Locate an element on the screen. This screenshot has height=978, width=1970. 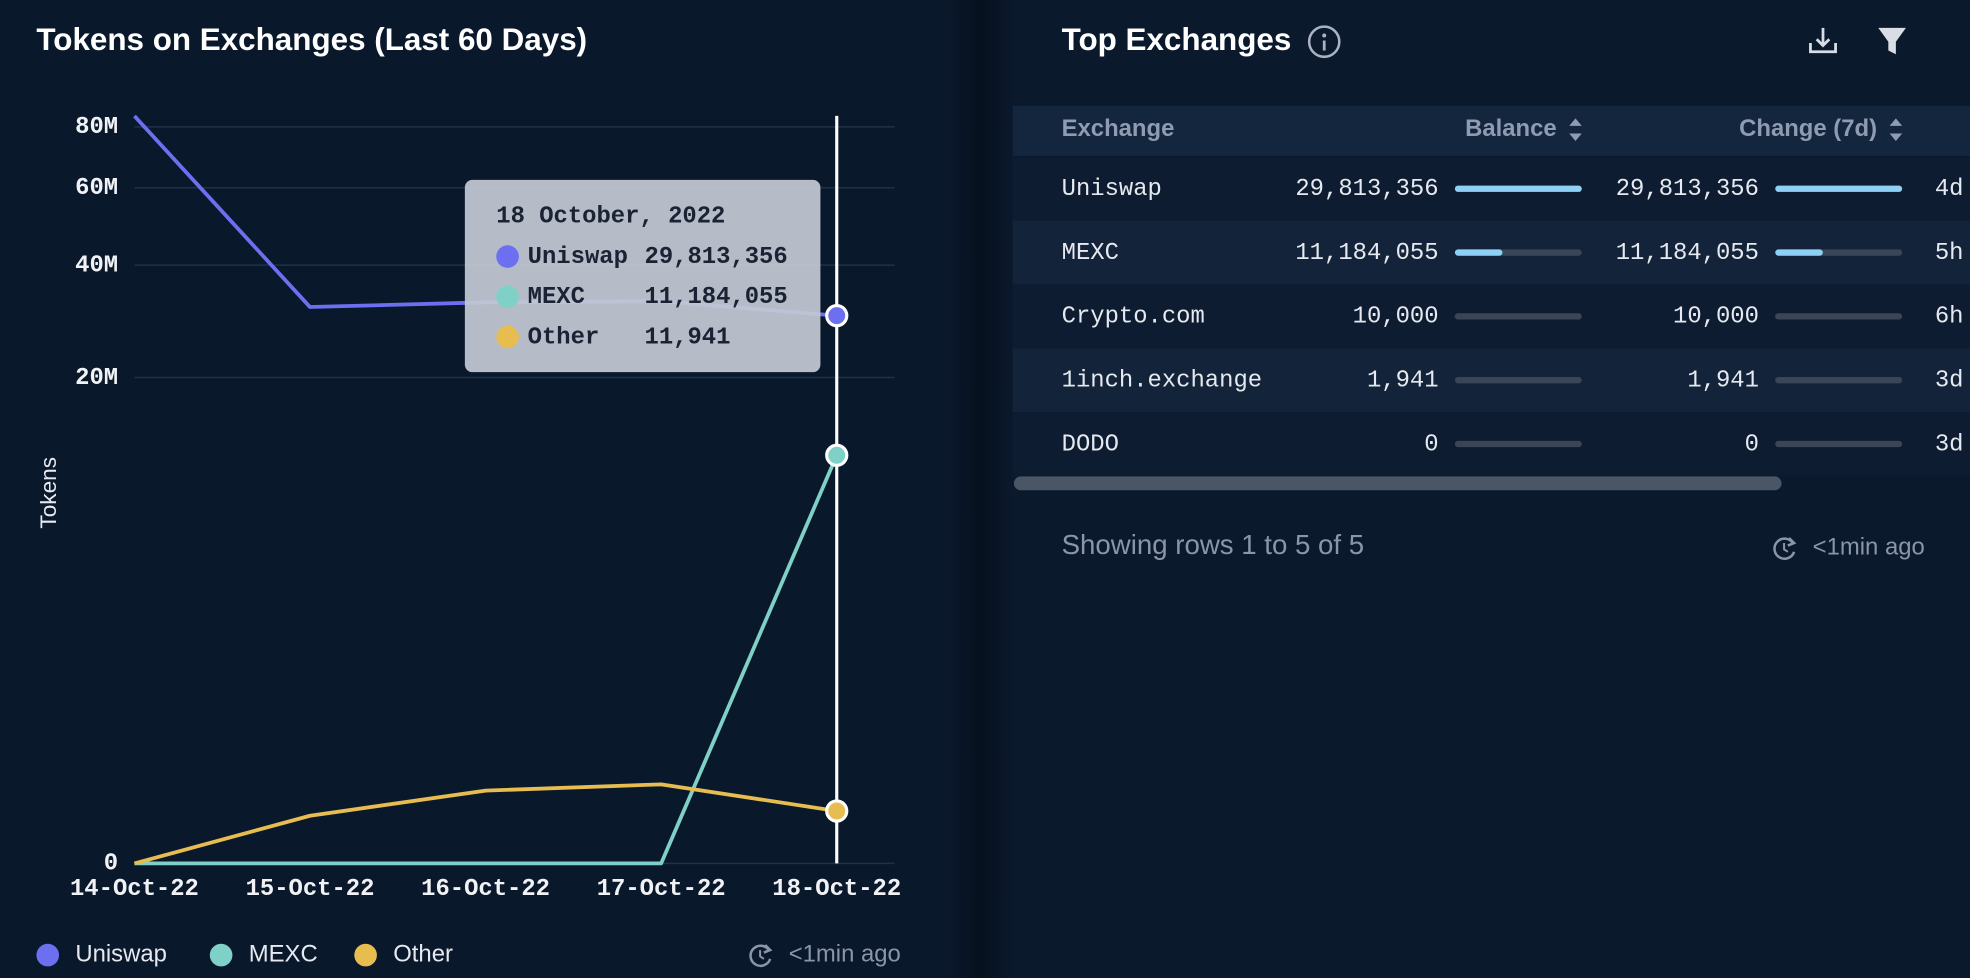
last-updated: 6h is located at coordinates (1949, 317).